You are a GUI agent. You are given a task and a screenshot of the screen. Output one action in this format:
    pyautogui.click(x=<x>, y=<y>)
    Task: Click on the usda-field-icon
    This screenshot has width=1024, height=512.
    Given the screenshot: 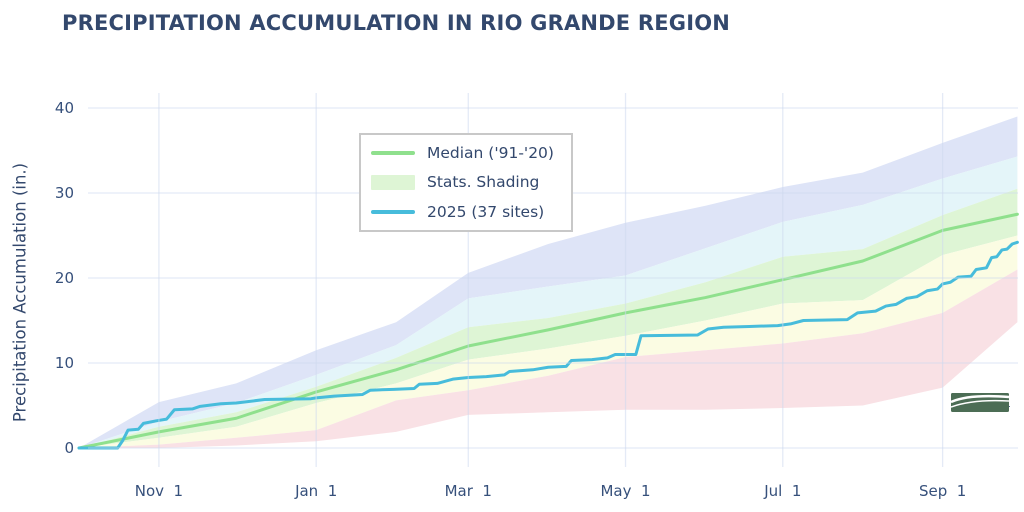 What is the action you would take?
    pyautogui.click(x=980, y=402)
    